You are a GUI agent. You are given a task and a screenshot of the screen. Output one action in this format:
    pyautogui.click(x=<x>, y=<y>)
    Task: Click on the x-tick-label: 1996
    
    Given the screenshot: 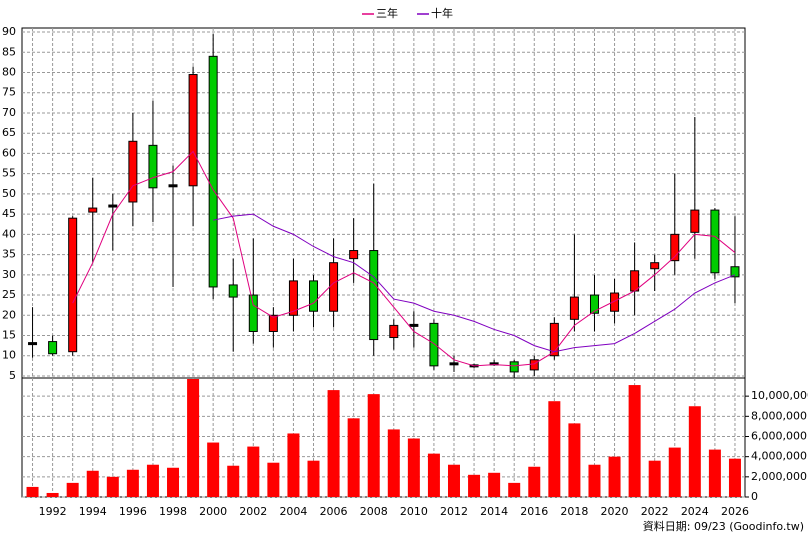 What is the action you would take?
    pyautogui.click(x=133, y=511)
    